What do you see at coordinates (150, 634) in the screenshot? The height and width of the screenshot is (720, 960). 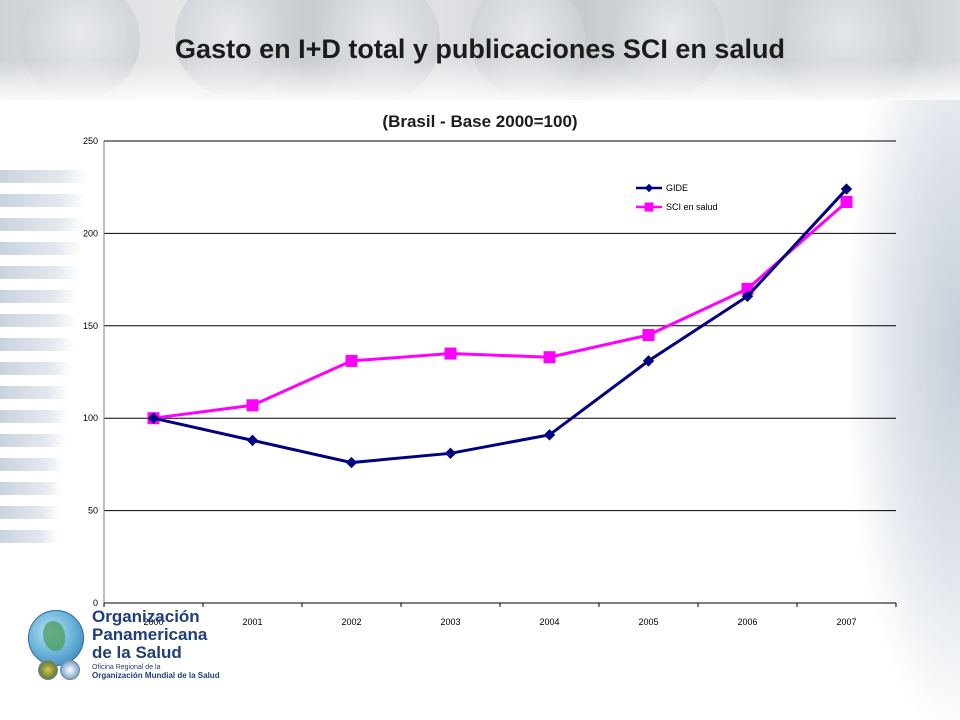 I see `logo-line-2: Panamericana` at bounding box center [150, 634].